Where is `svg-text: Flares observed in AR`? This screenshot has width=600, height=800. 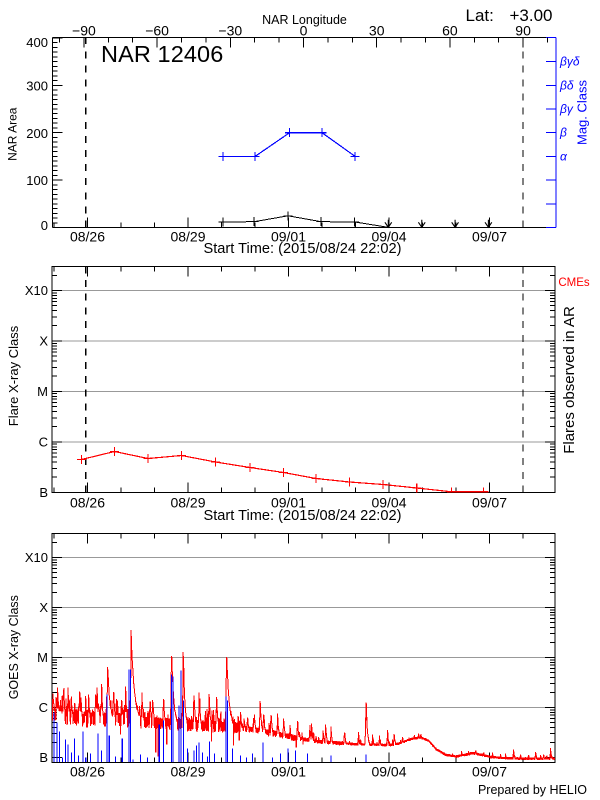 svg-text: Flares observed in AR is located at coordinates (569, 380).